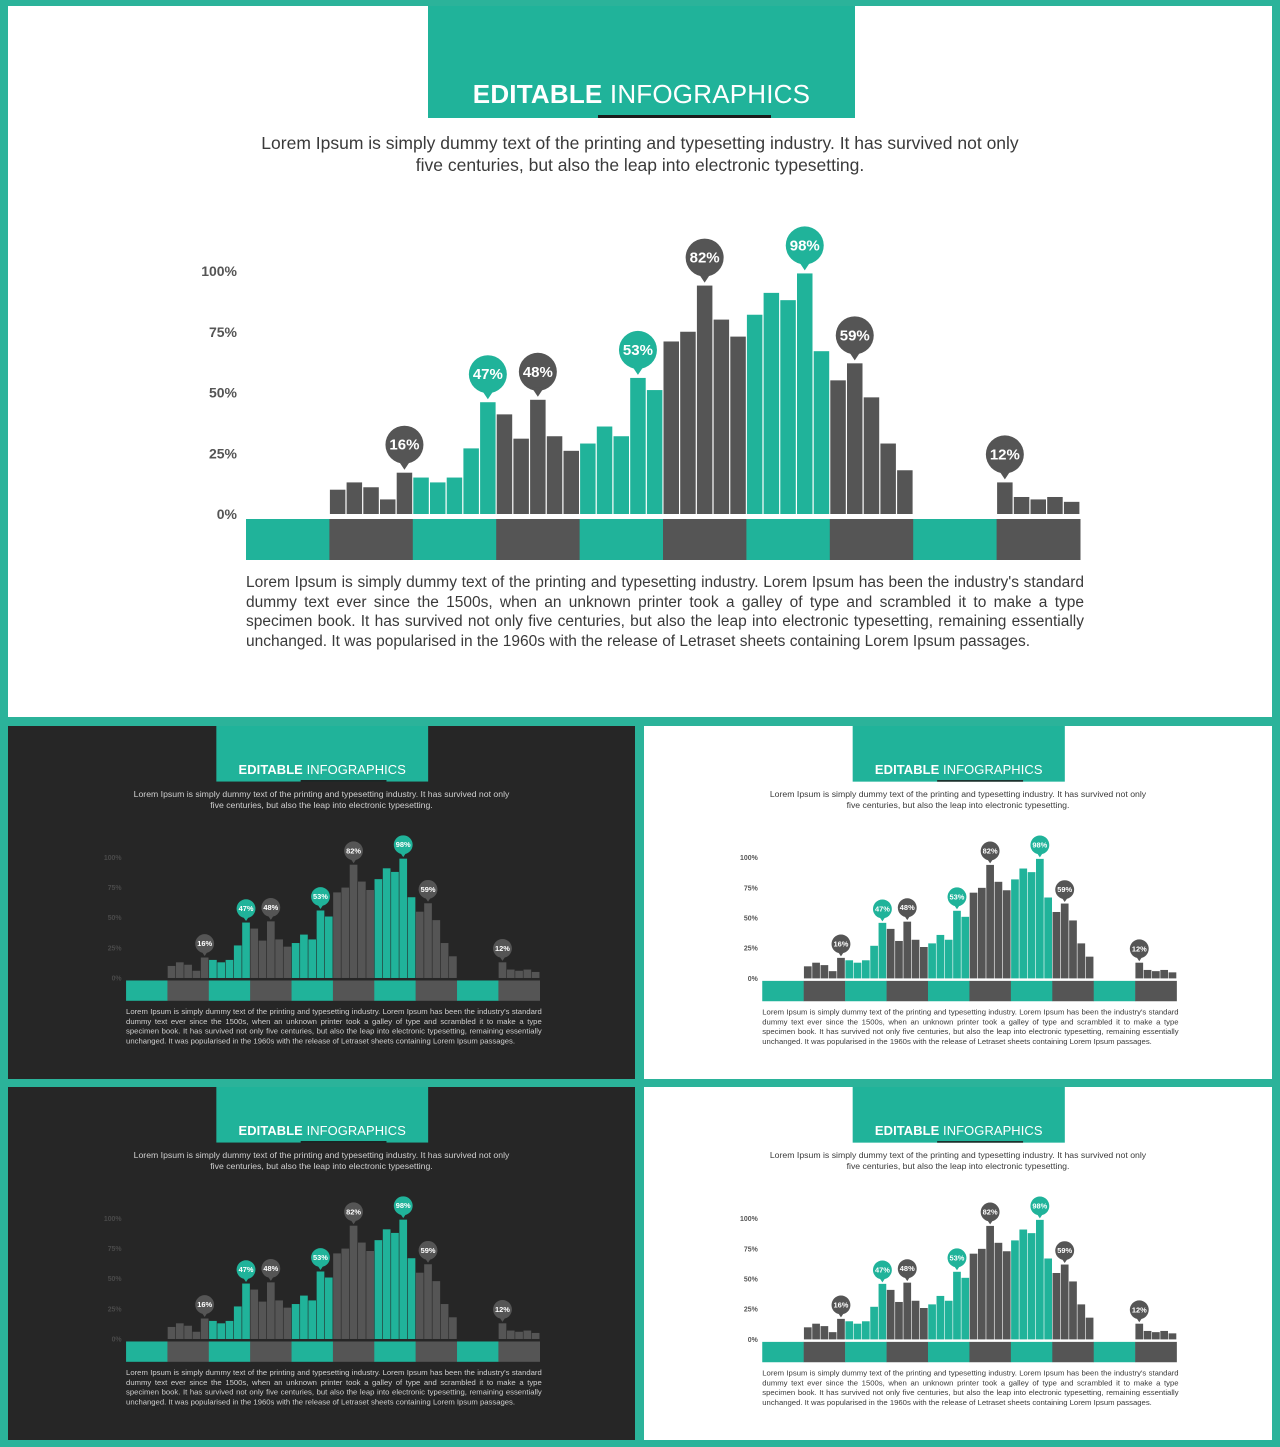 Image resolution: width=1280 pixels, height=1447 pixels. Describe the element at coordinates (958, 754) in the screenshot. I see `title-banner` at that location.